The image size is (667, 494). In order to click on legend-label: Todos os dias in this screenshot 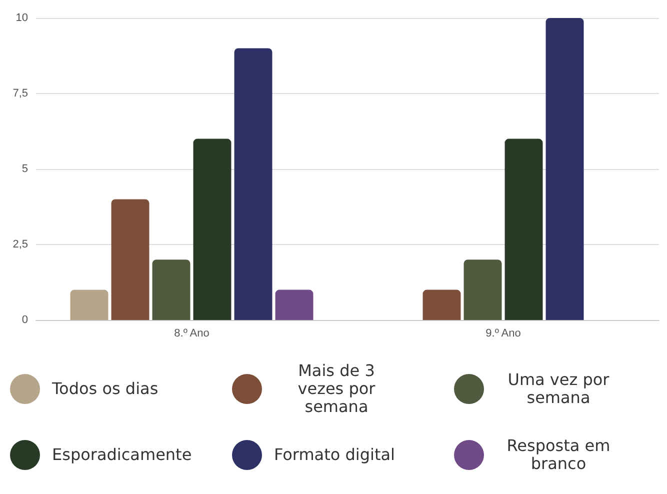, I will do `click(105, 388)`.